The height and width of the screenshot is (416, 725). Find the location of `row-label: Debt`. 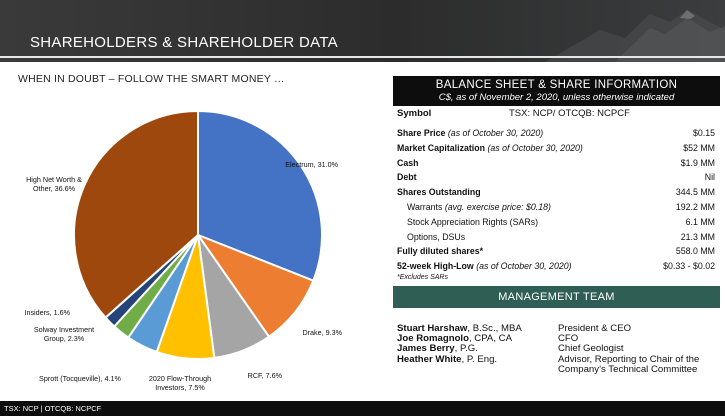

row-label: Debt is located at coordinates (407, 177).